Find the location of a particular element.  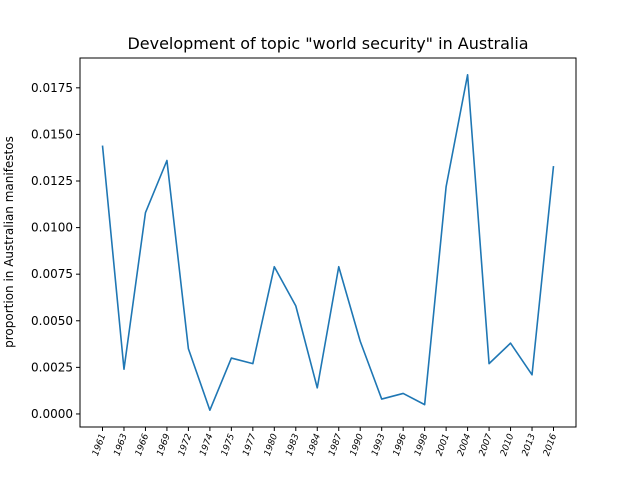

y-tick-label: 0.0125 is located at coordinates (52, 181).